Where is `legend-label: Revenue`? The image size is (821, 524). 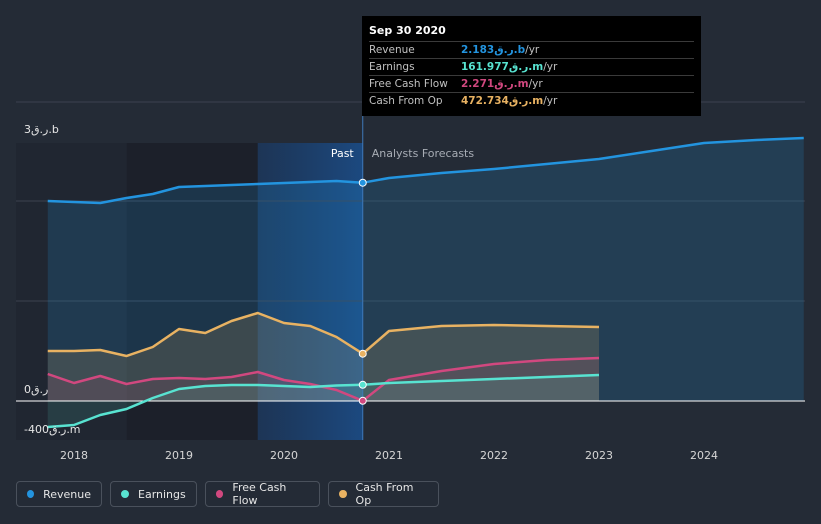
legend-label: Revenue is located at coordinates (67, 494).